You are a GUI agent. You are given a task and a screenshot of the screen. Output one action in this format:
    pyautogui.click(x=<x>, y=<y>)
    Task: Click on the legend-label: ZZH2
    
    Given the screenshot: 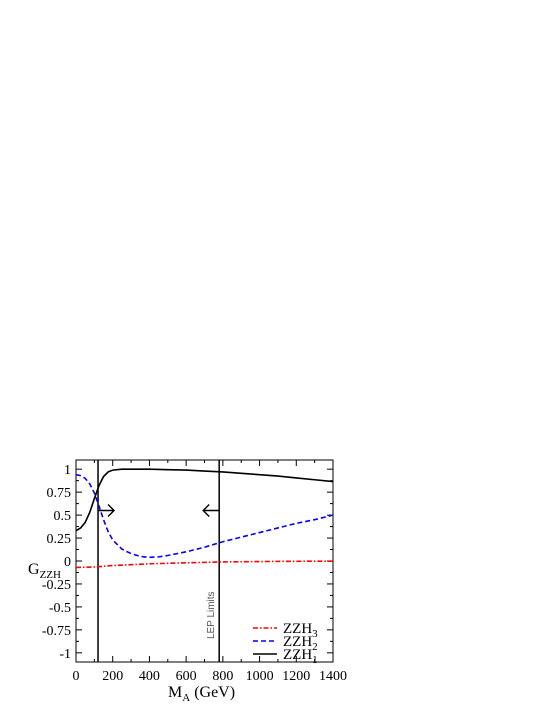 What is the action you would take?
    pyautogui.click(x=300, y=643)
    